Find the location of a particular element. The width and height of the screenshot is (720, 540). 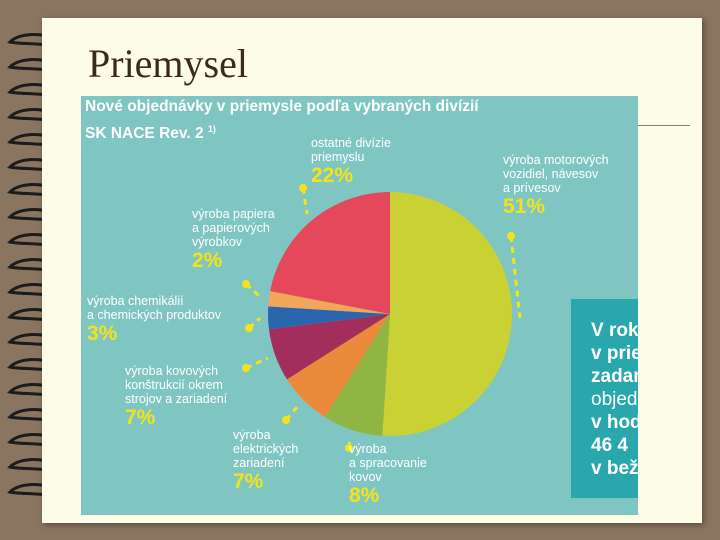

side-info-line: 46 4 is located at coordinates (609, 445).